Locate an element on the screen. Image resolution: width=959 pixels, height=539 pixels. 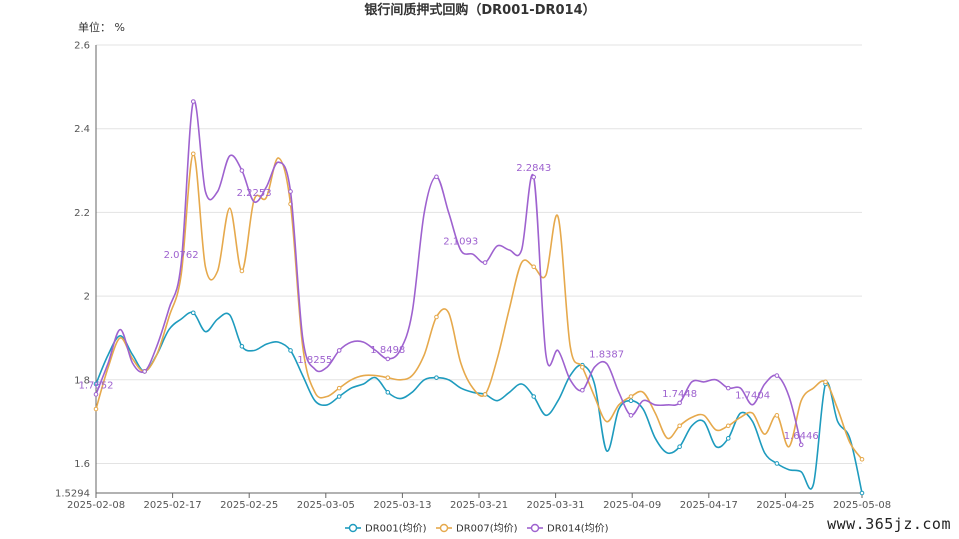
watermark: www.365jz.com is located at coordinates (889, 524).